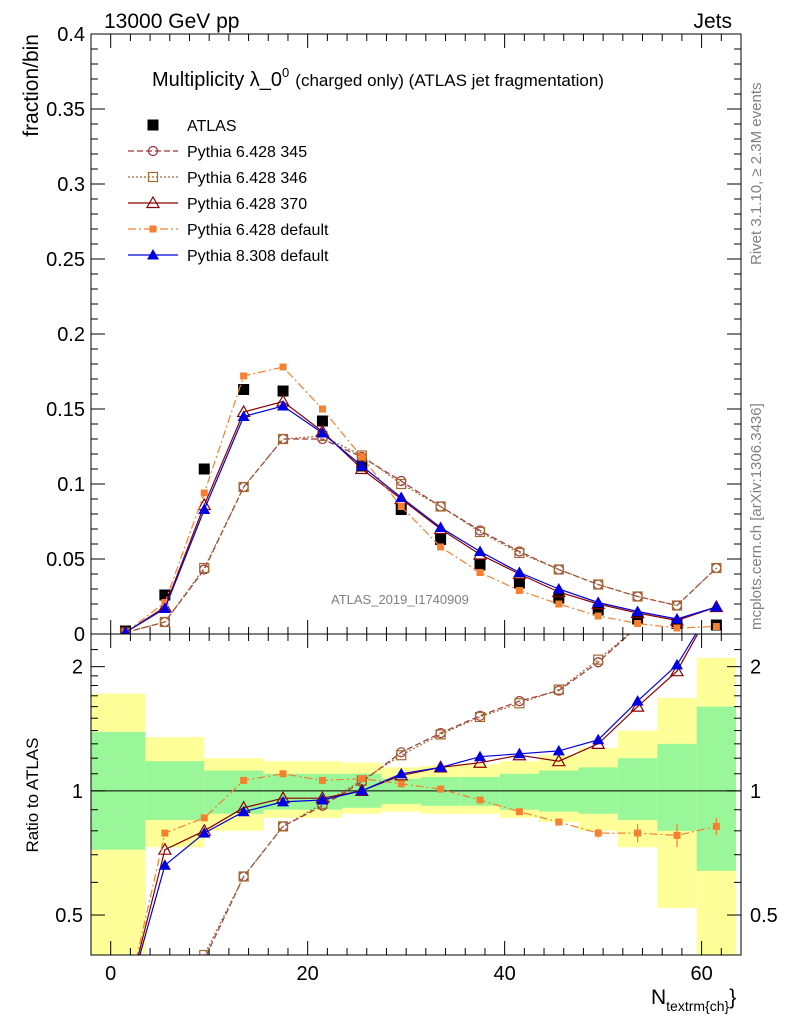 The height and width of the screenshot is (1024, 786). What do you see at coordinates (658, 997) in the screenshot?
I see `x-axis-label-main: N` at bounding box center [658, 997].